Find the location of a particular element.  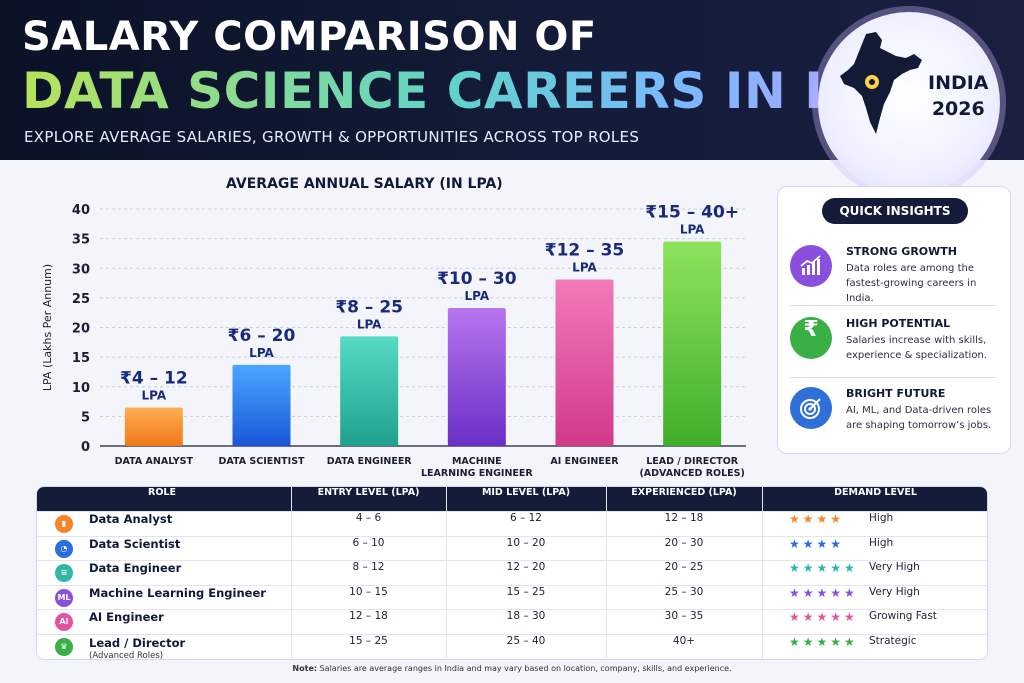

x-category-label: LEAD / DIRECTOR is located at coordinates (692, 461).